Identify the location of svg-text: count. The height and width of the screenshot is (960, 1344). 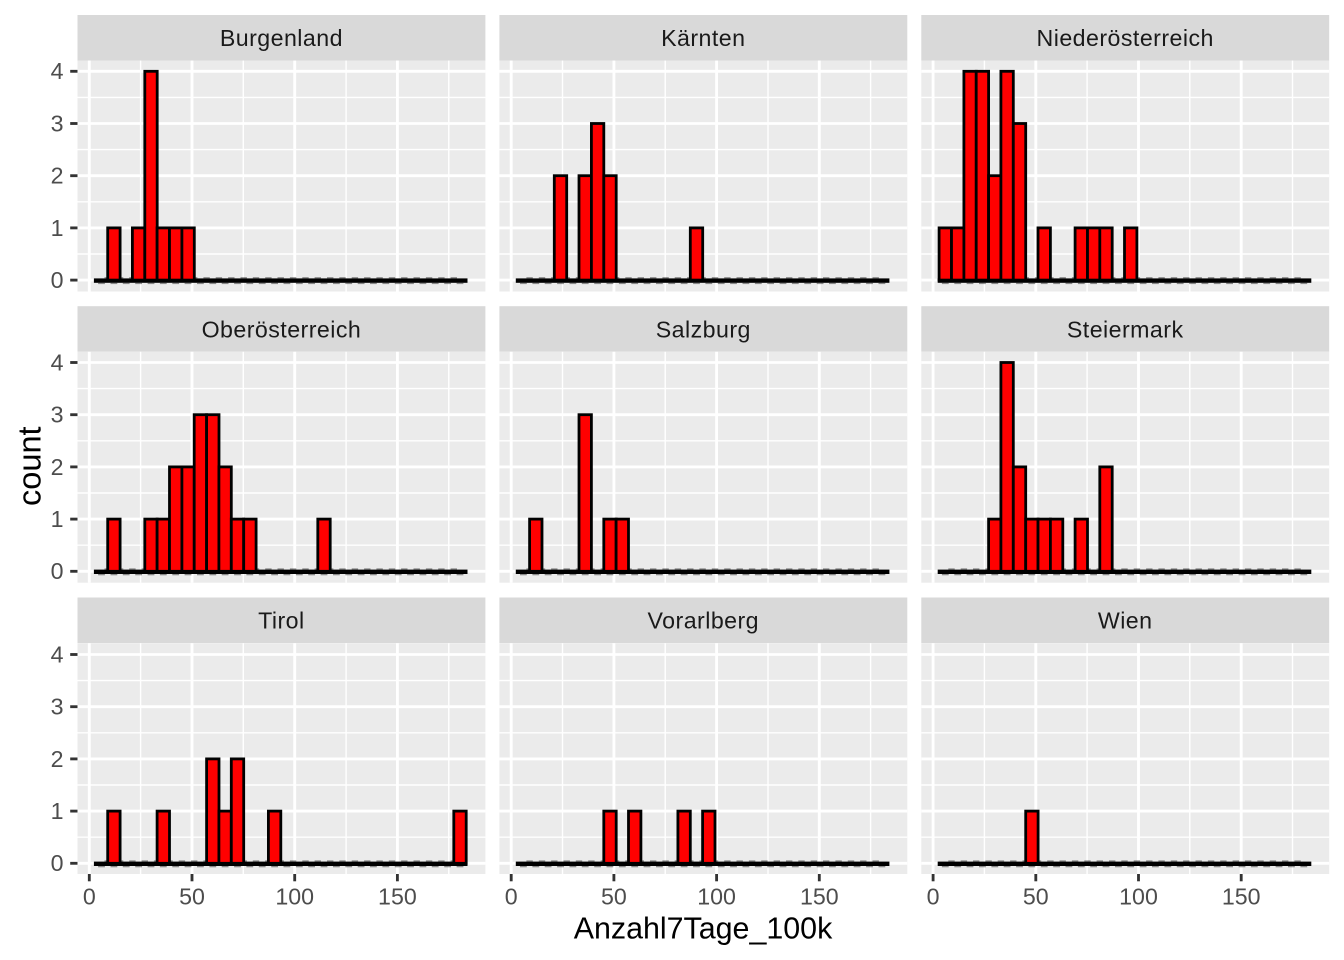
(30, 466).